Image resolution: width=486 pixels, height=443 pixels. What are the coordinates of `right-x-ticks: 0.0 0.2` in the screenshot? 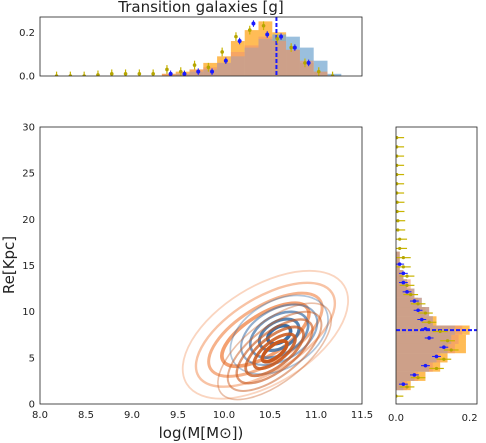 It's located at (433, 418).